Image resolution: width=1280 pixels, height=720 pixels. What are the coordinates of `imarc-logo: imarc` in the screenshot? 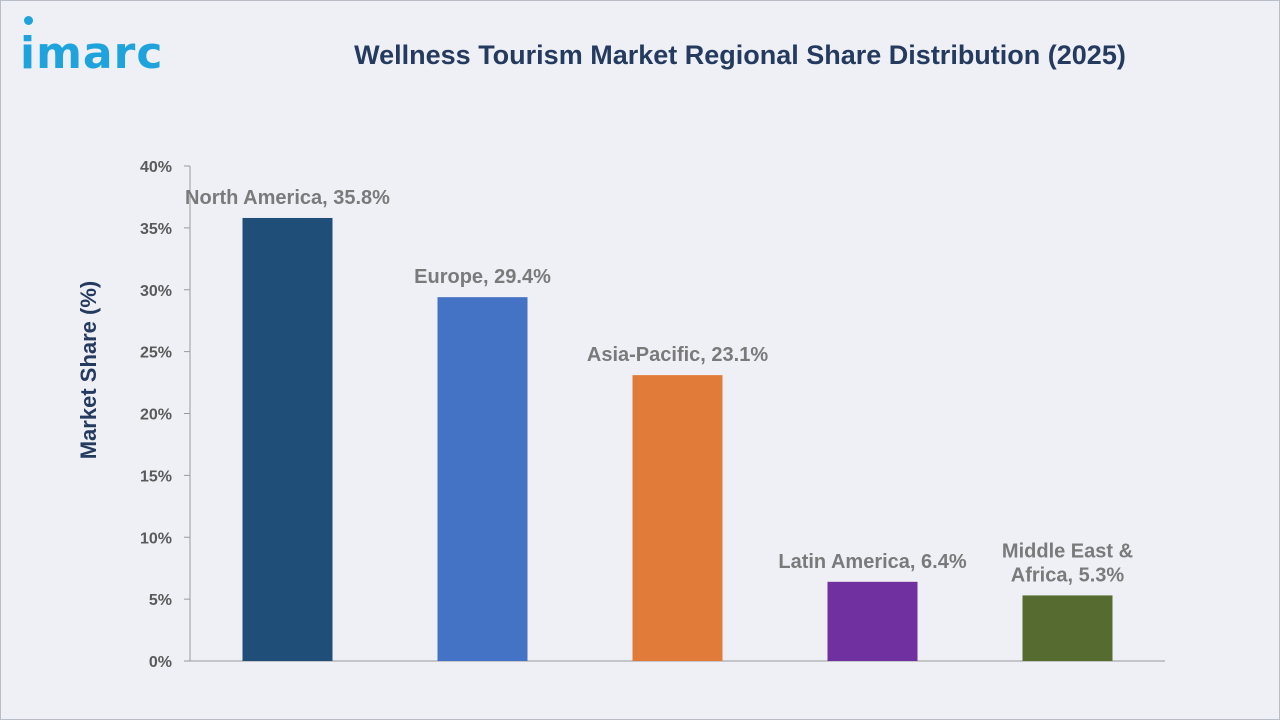 It's located at (115, 48).